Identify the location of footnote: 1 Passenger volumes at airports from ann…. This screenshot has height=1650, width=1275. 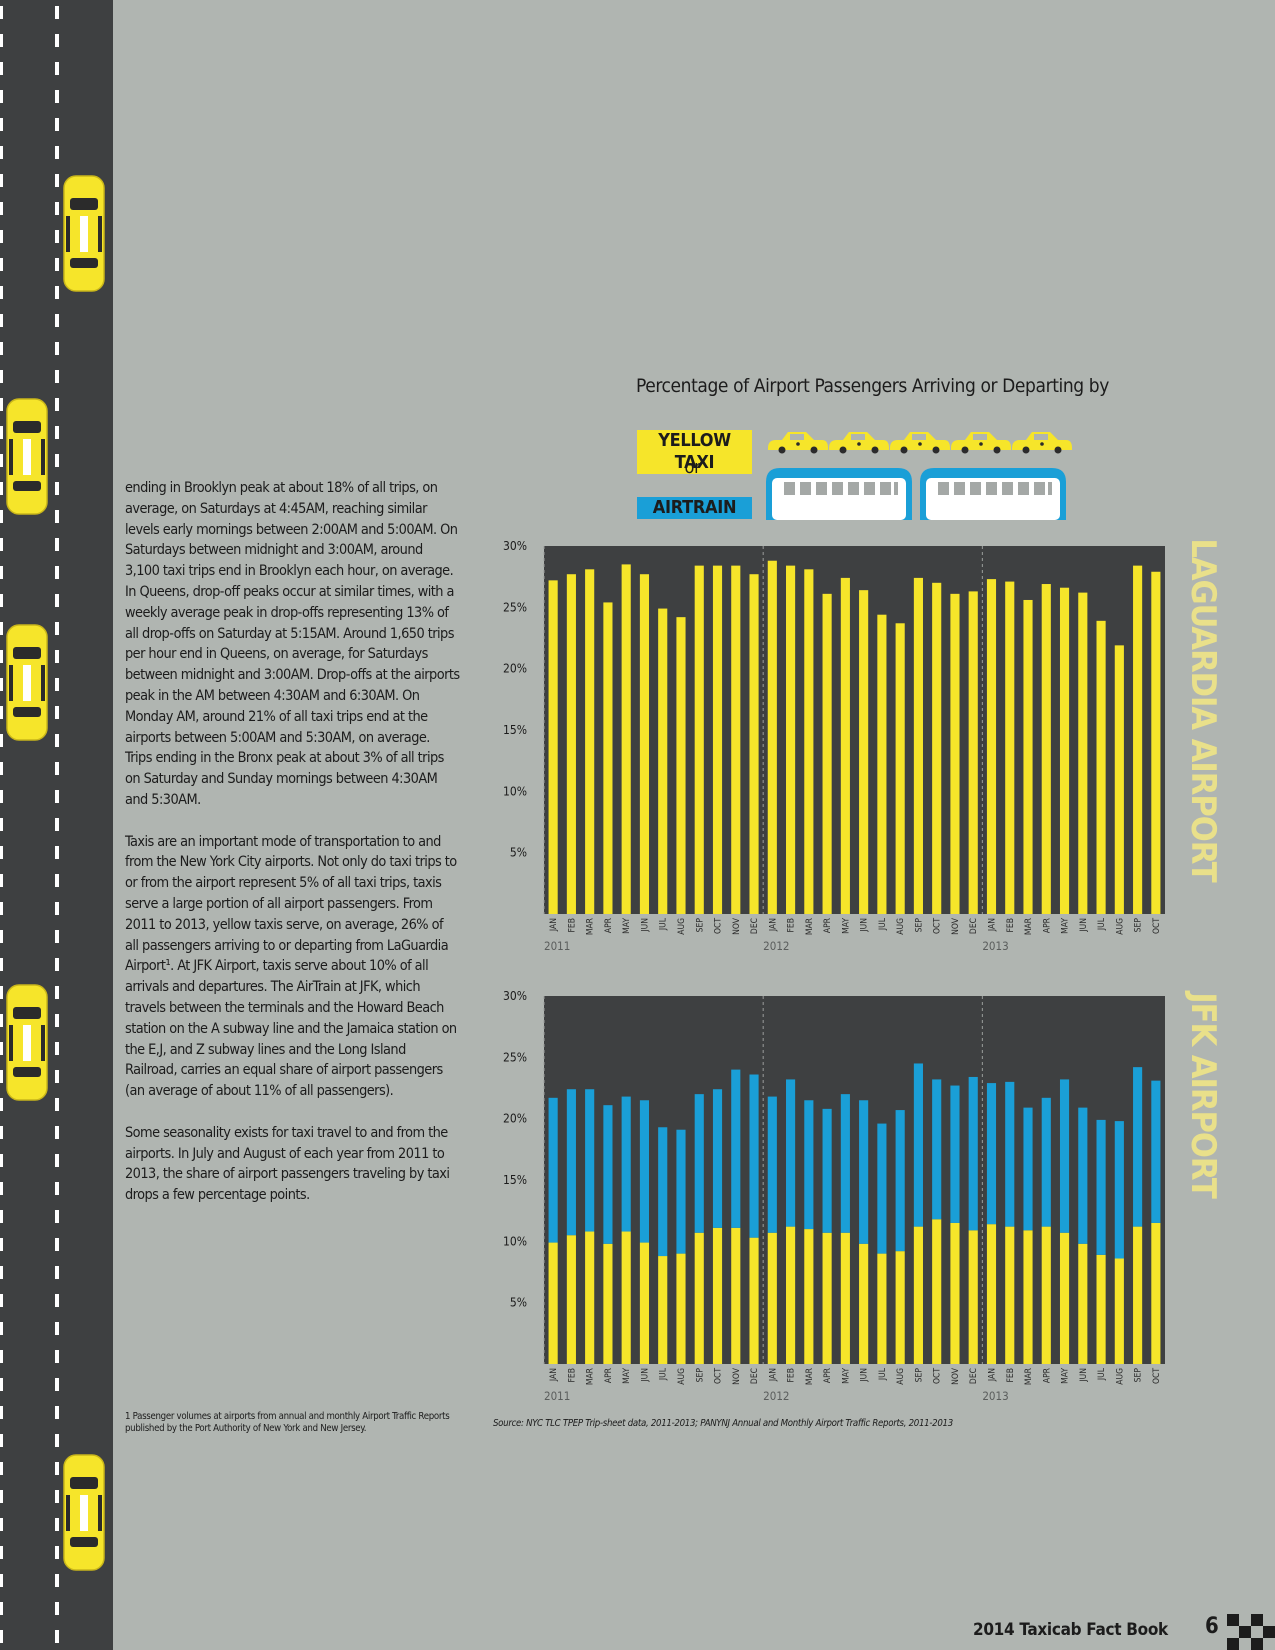
(287, 1422).